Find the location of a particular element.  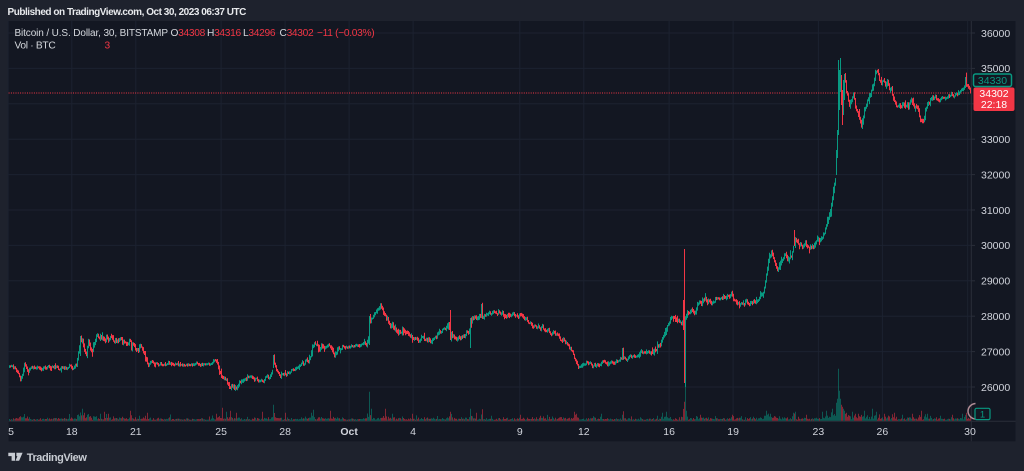

svg-text: 27000 is located at coordinates (995, 352).